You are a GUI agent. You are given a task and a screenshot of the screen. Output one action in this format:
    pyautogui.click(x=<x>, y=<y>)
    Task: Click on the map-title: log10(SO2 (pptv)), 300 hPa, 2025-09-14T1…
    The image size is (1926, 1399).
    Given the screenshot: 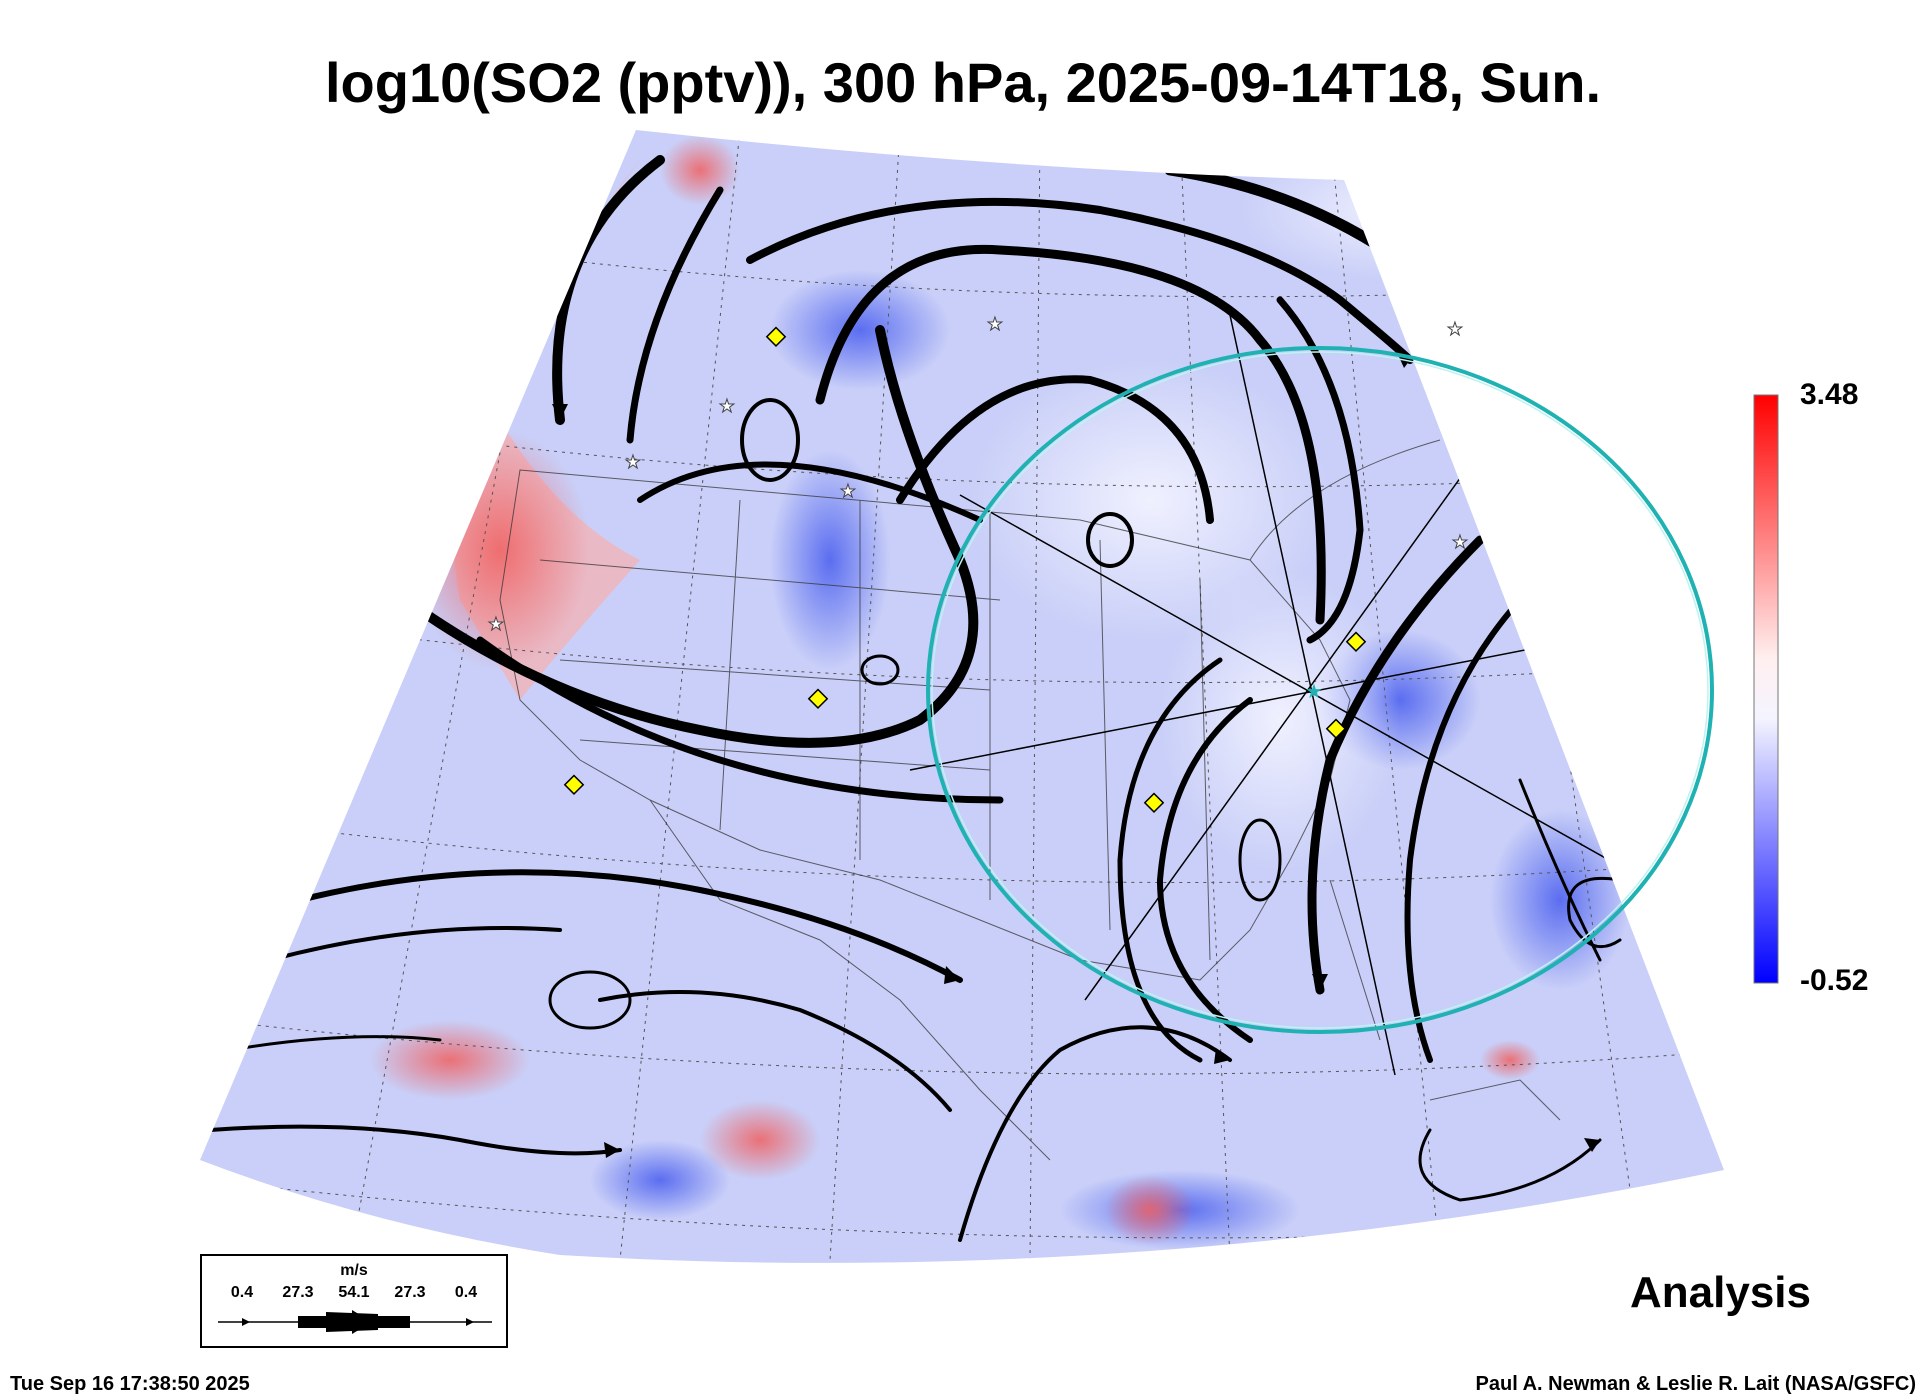 What is the action you would take?
    pyautogui.click(x=963, y=82)
    